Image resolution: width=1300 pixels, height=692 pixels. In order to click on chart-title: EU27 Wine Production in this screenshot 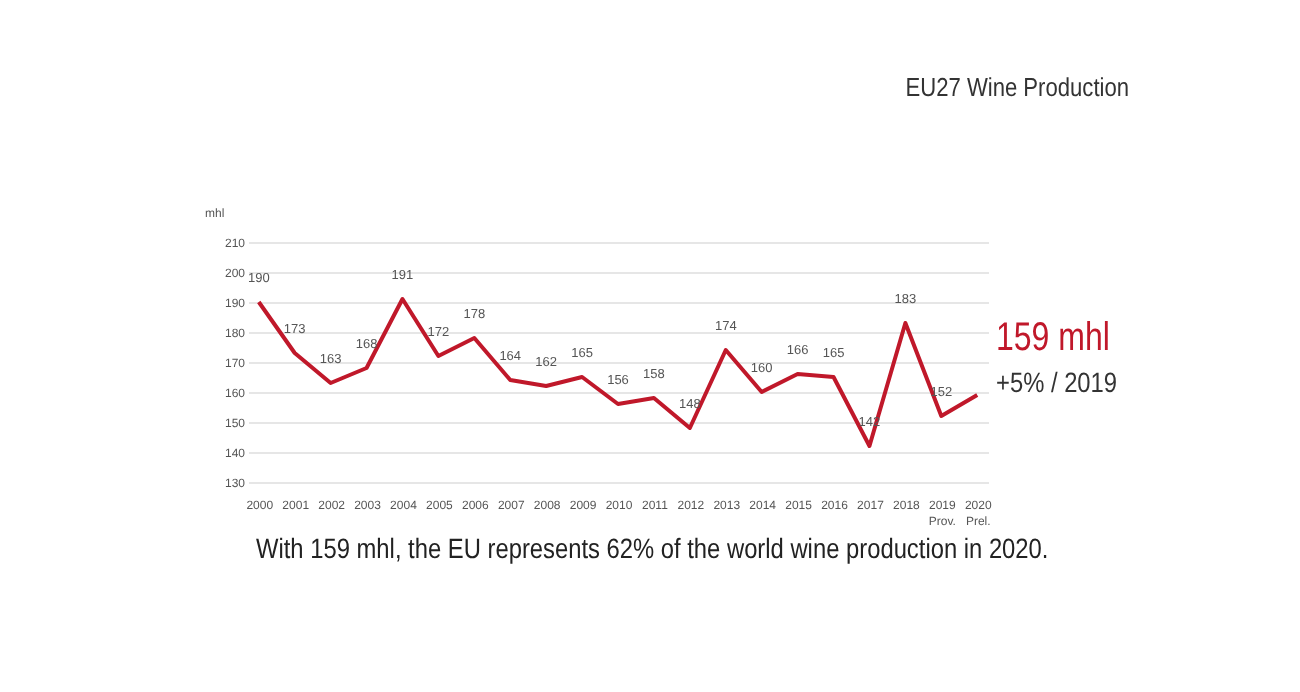, I will do `click(1018, 87)`.